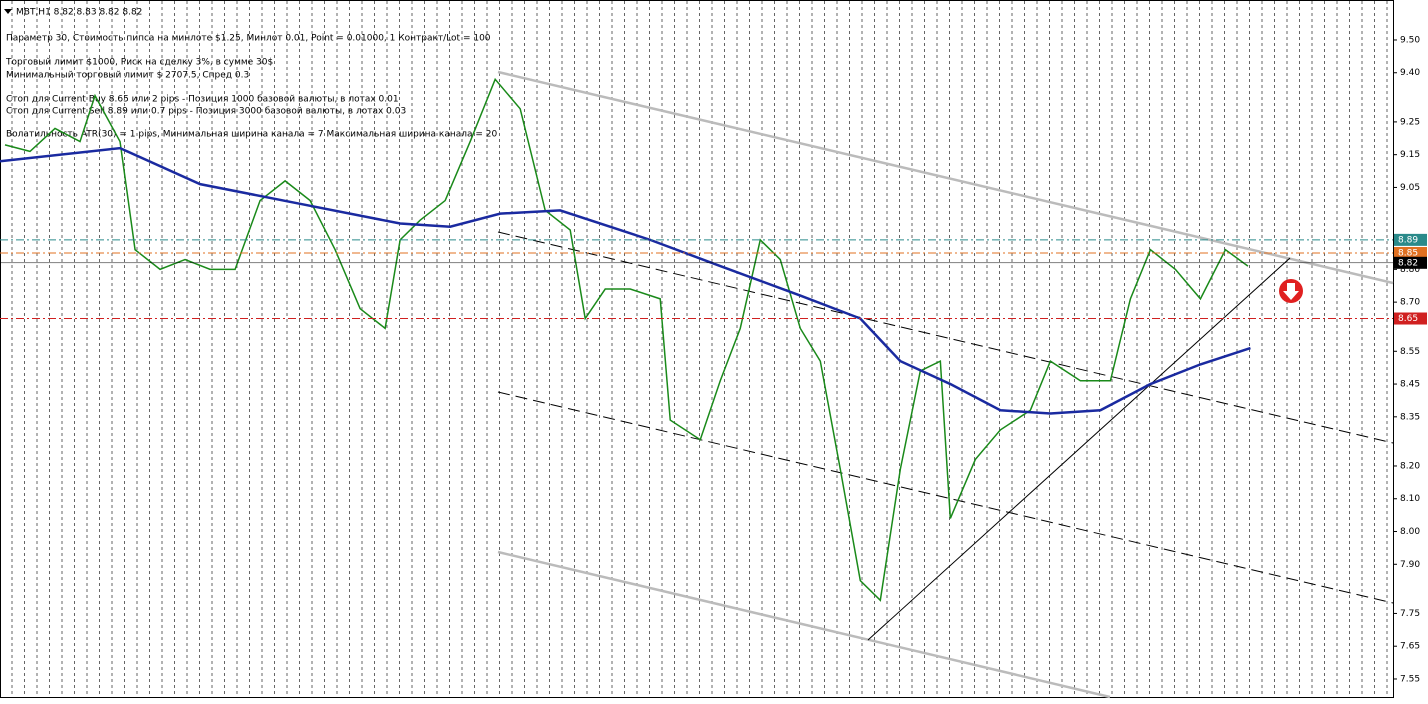  I want to click on y-tick-label: 7.65, so click(1410, 647).